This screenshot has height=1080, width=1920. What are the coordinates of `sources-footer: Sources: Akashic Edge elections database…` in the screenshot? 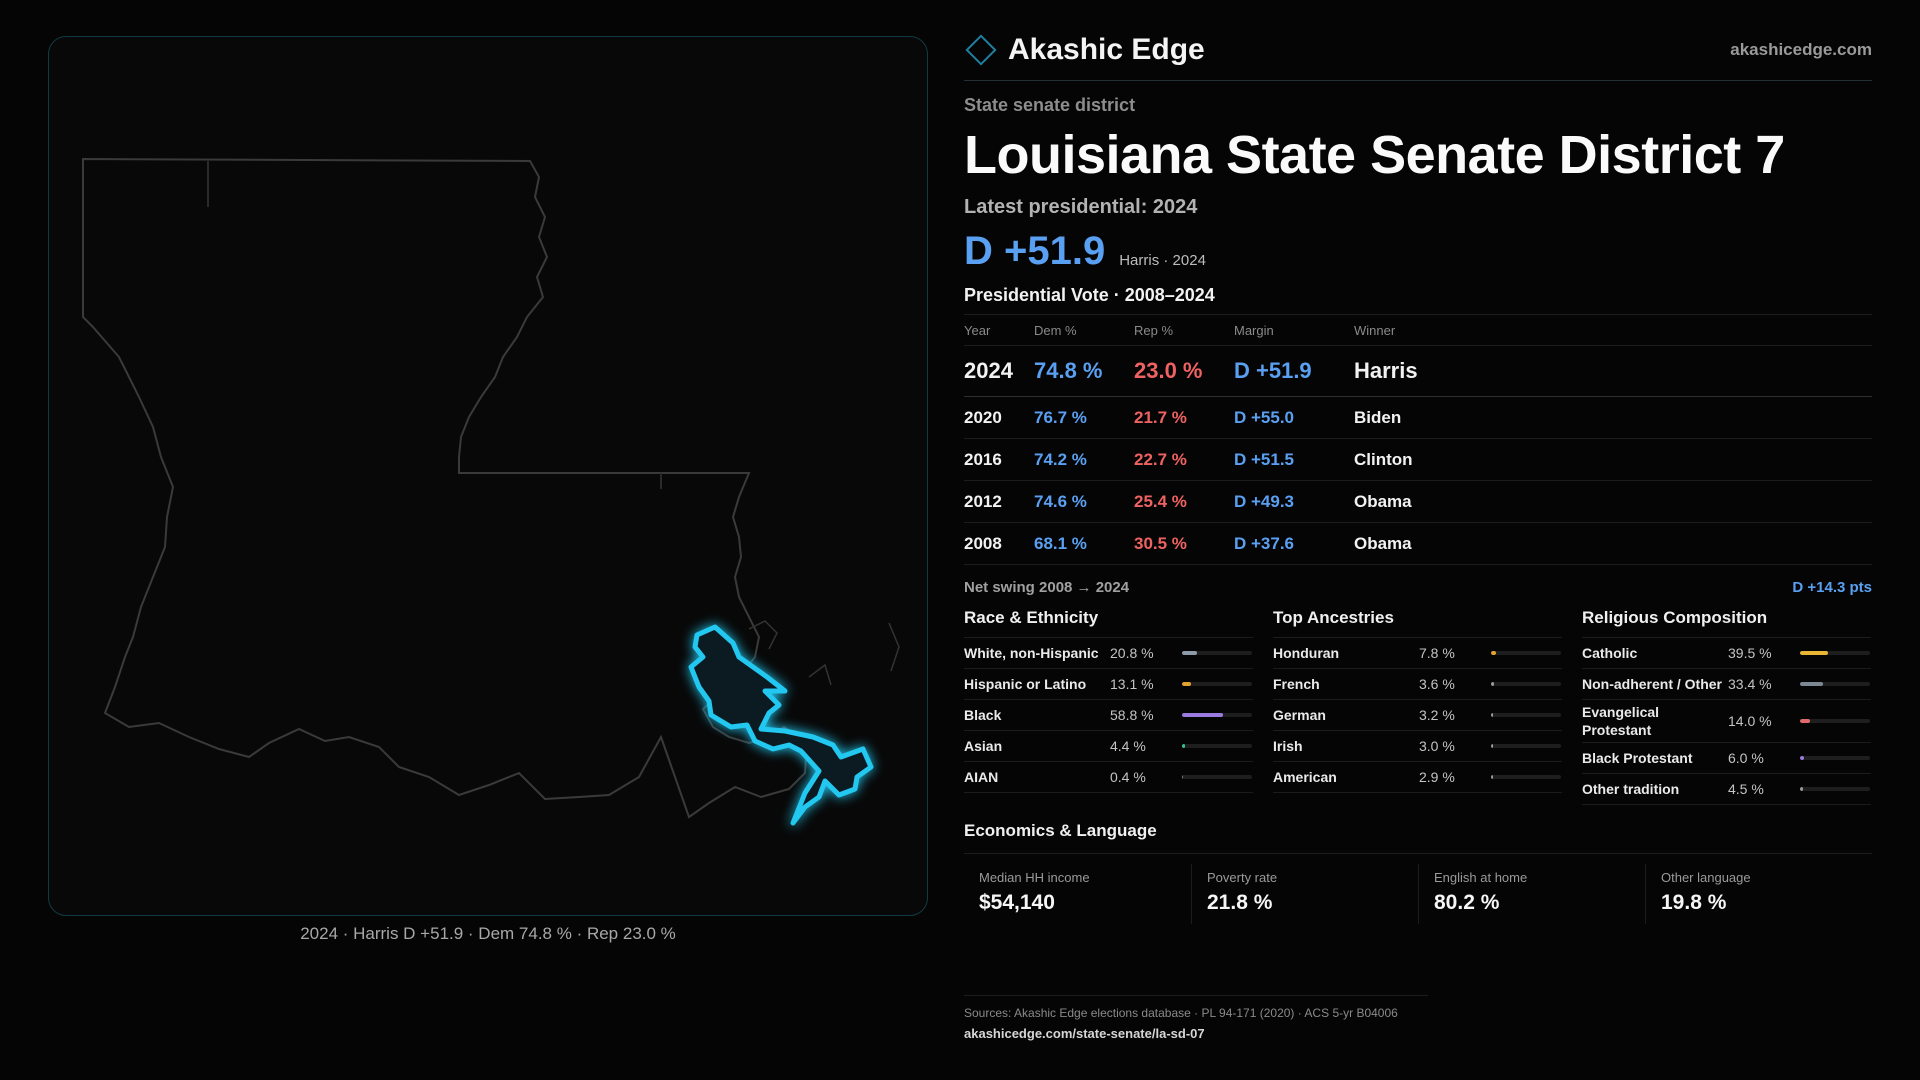 It's located at (1196, 1018).